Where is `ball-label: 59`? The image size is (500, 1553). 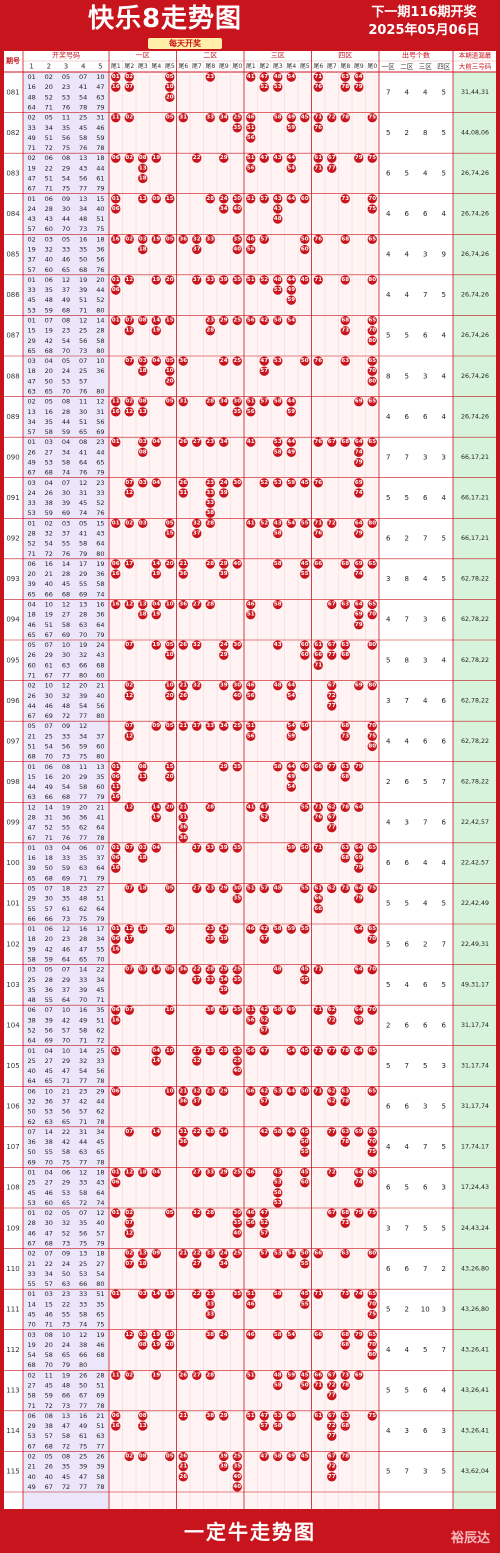
ball-label: 59 is located at coordinates (291, 412).